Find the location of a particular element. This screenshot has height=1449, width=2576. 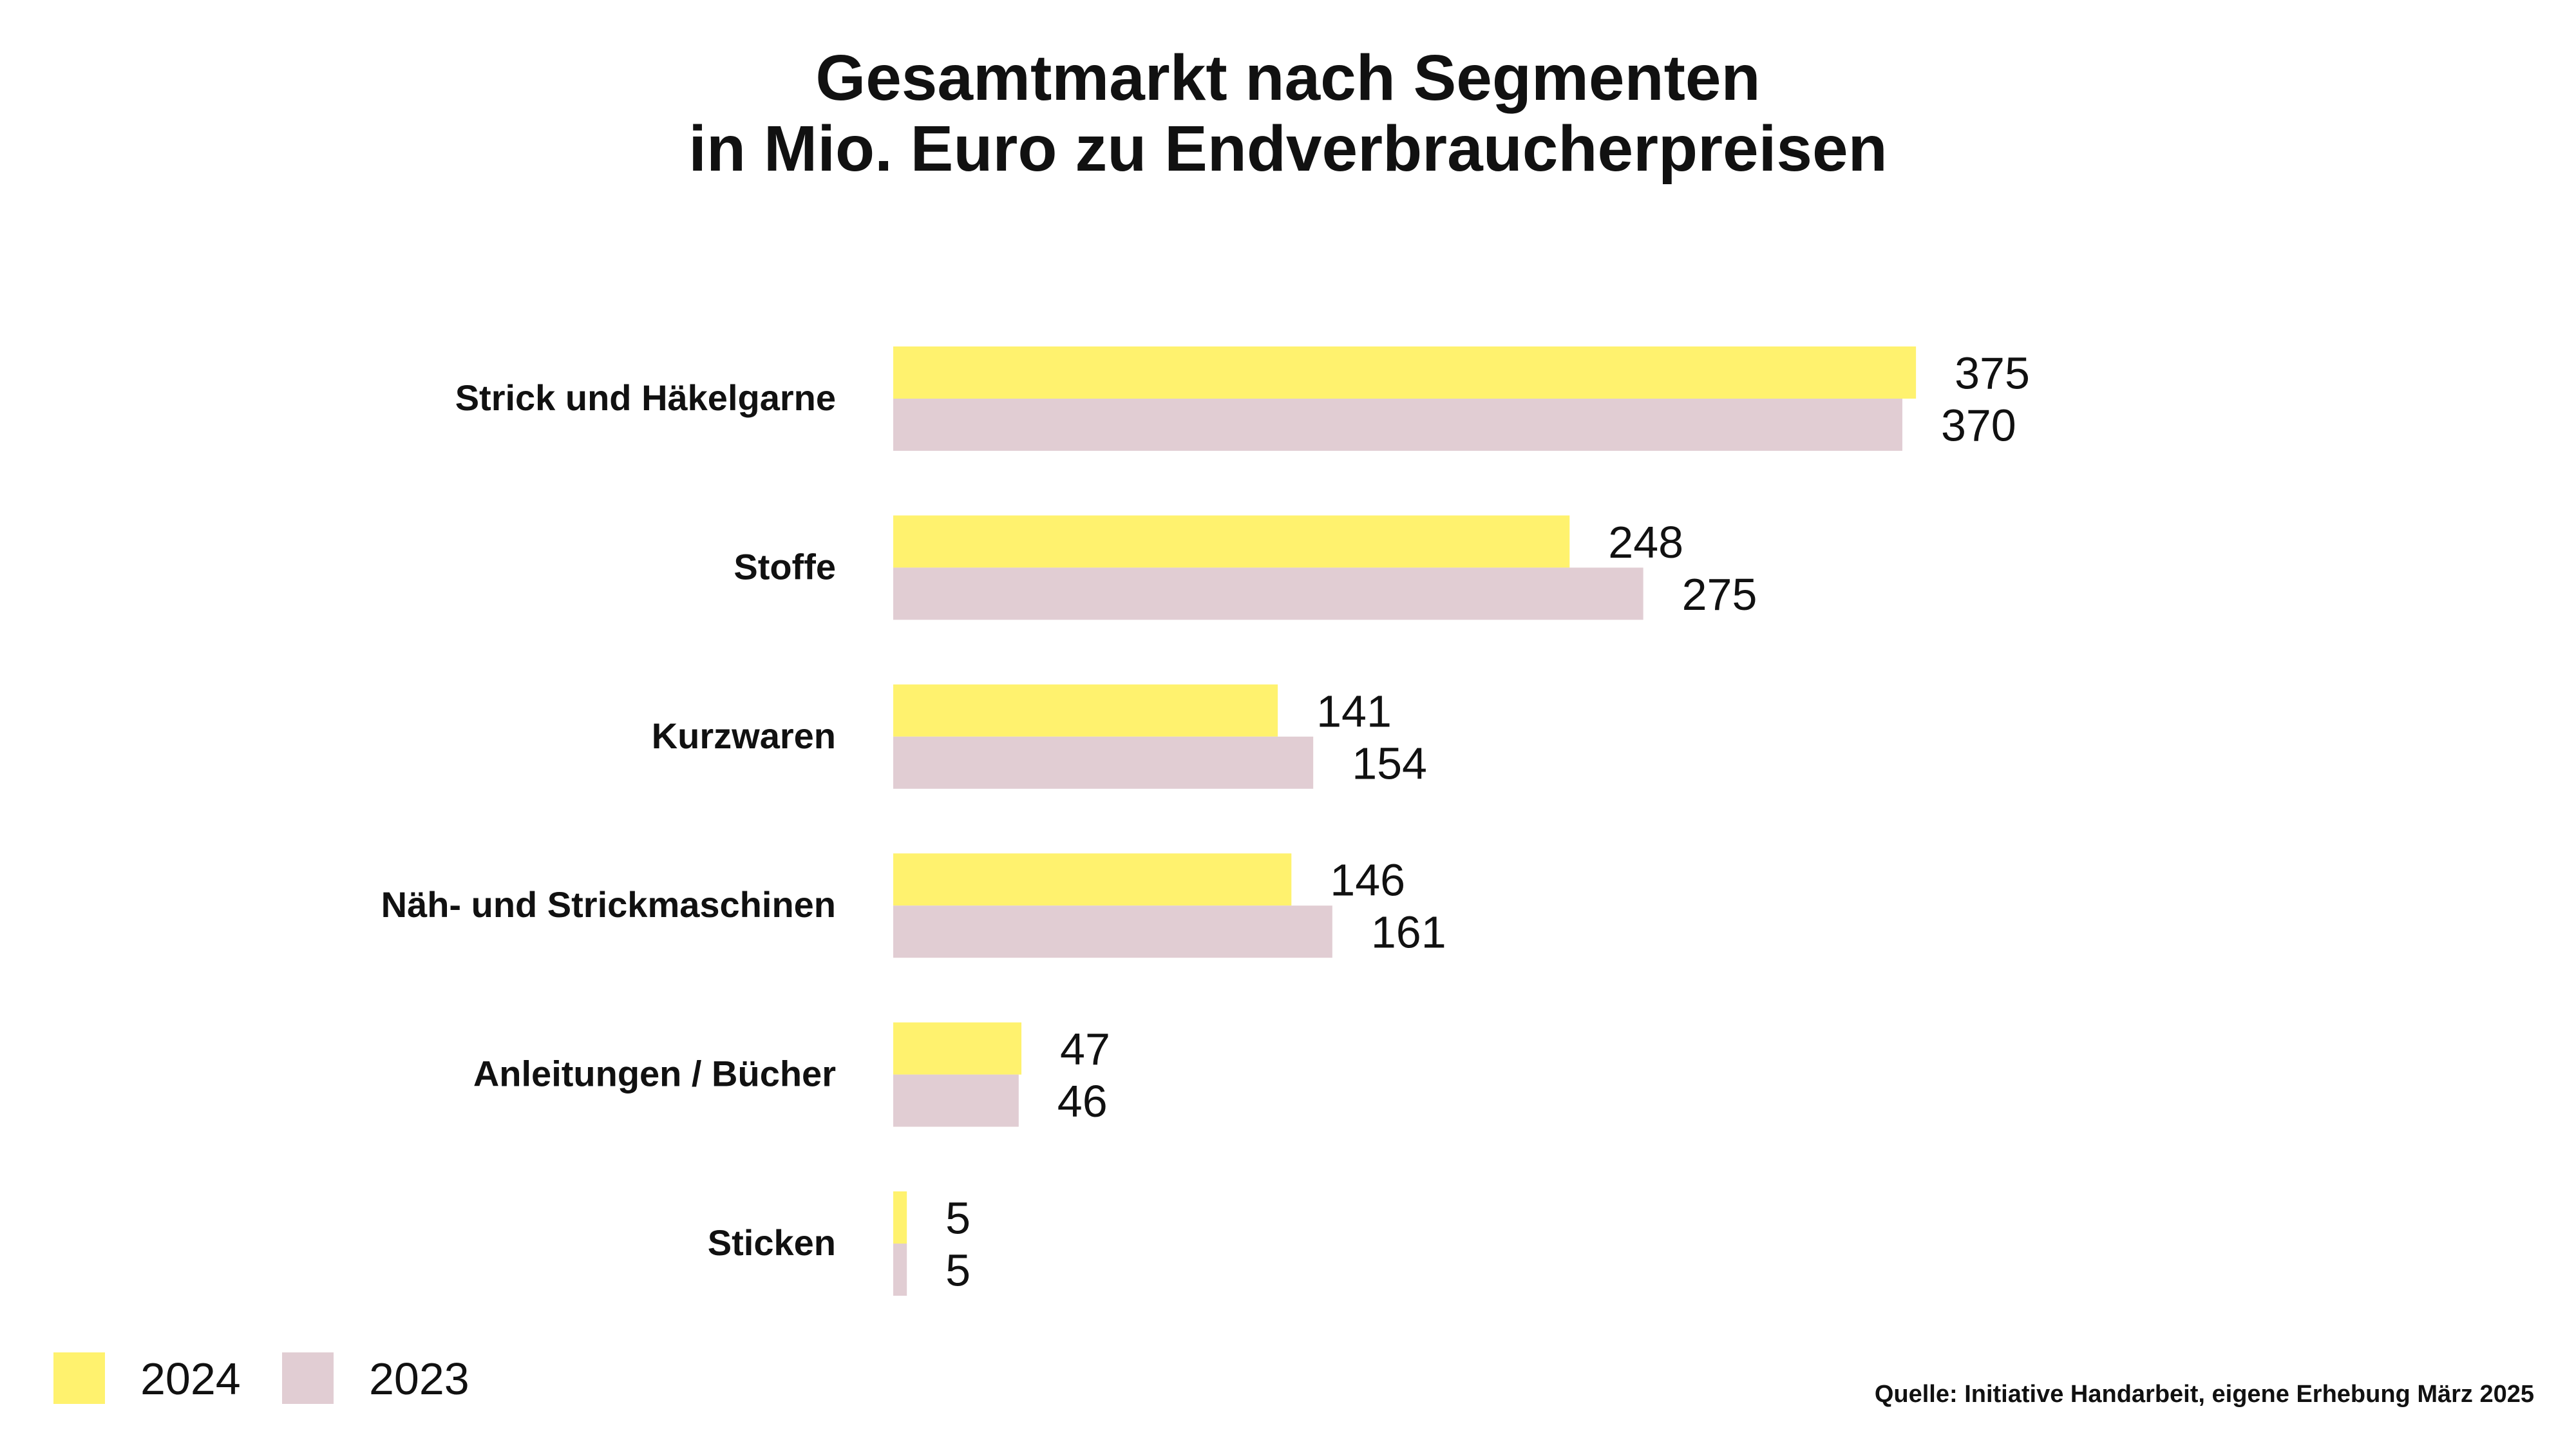

bar-2023-näh-und-strickmaschinen is located at coordinates (1112, 932).